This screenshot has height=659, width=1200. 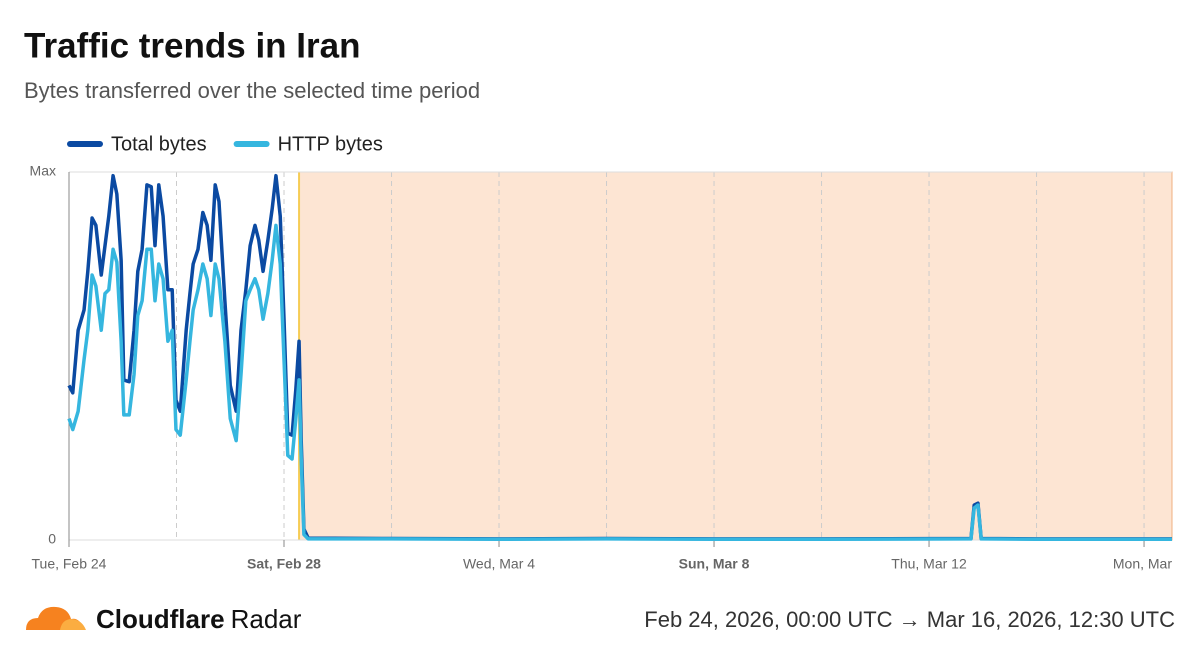 What do you see at coordinates (499, 564) in the screenshot?
I see `x-tick-label: Wed, Mar 4` at bounding box center [499, 564].